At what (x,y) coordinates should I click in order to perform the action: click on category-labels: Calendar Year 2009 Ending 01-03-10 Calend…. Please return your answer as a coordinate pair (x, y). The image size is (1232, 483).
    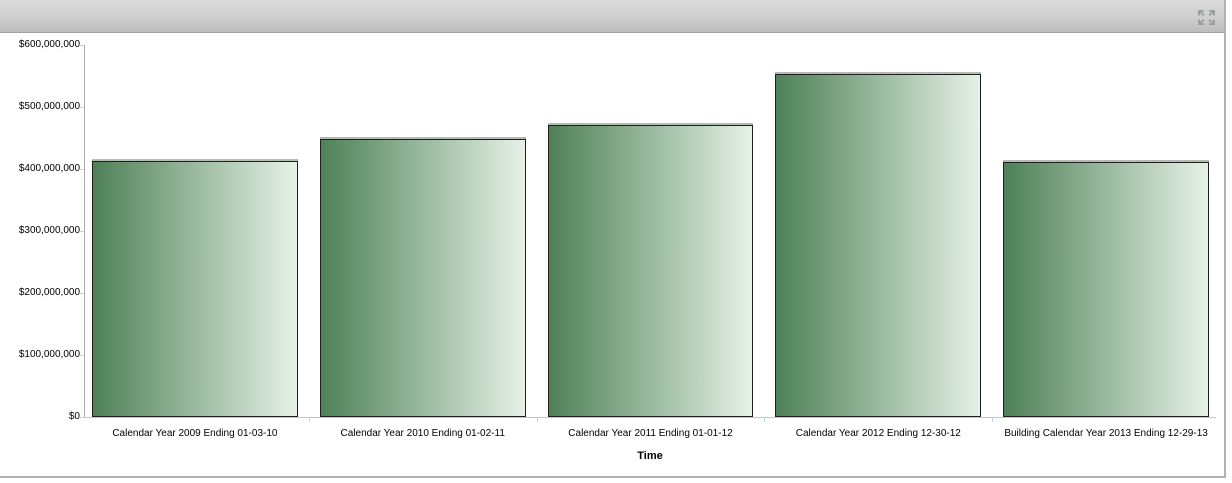
    Looking at the image, I should click on (650, 434).